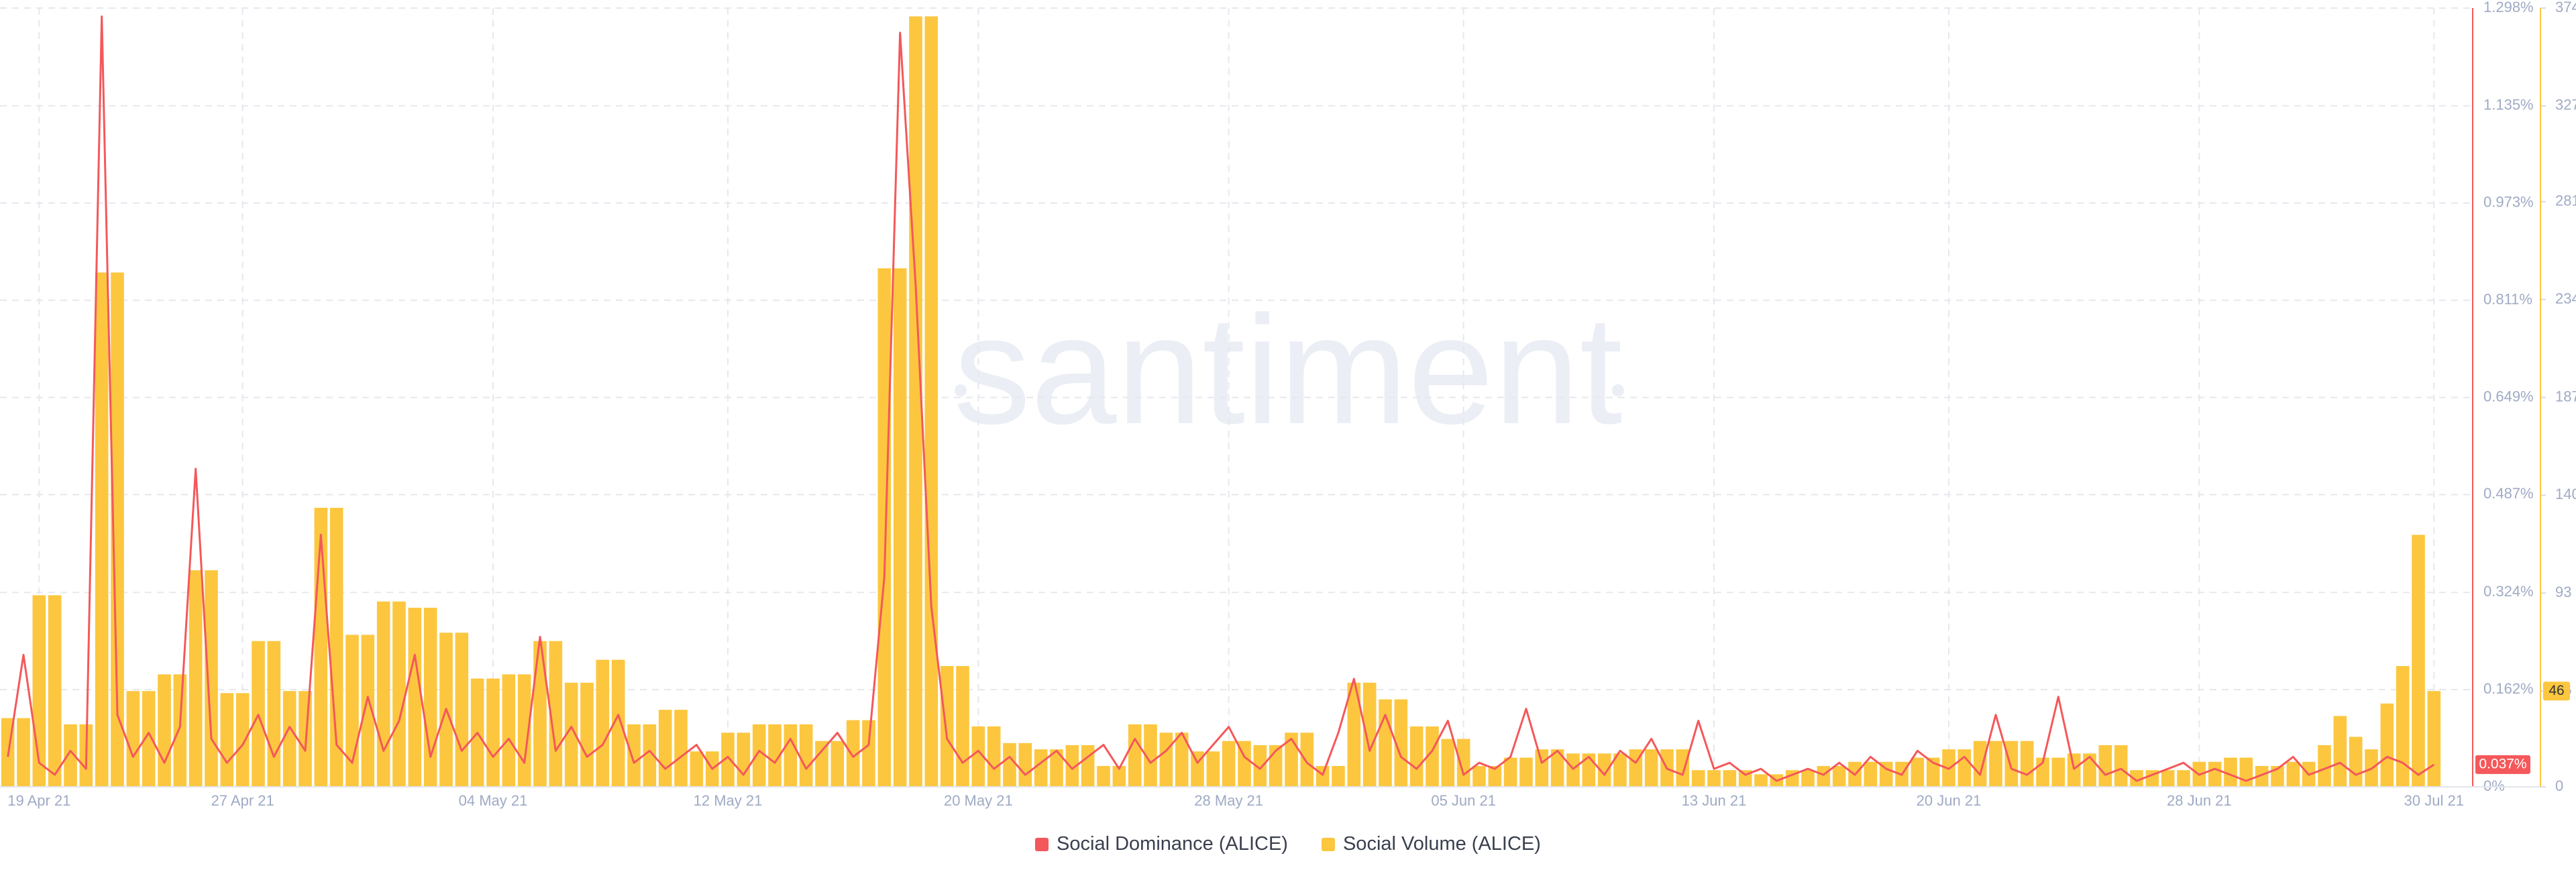 This screenshot has width=2576, height=872. Describe the element at coordinates (1287, 370) in the screenshot. I see `watermark: santiment` at that location.